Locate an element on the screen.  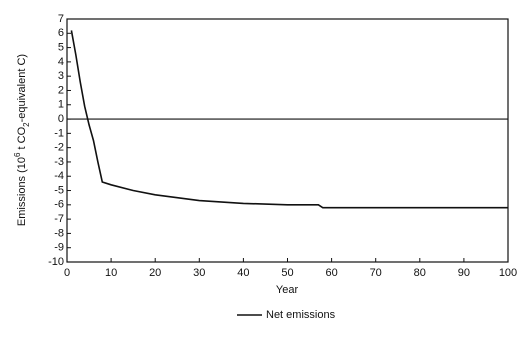
x-tick-label: 50 is located at coordinates (287, 273).